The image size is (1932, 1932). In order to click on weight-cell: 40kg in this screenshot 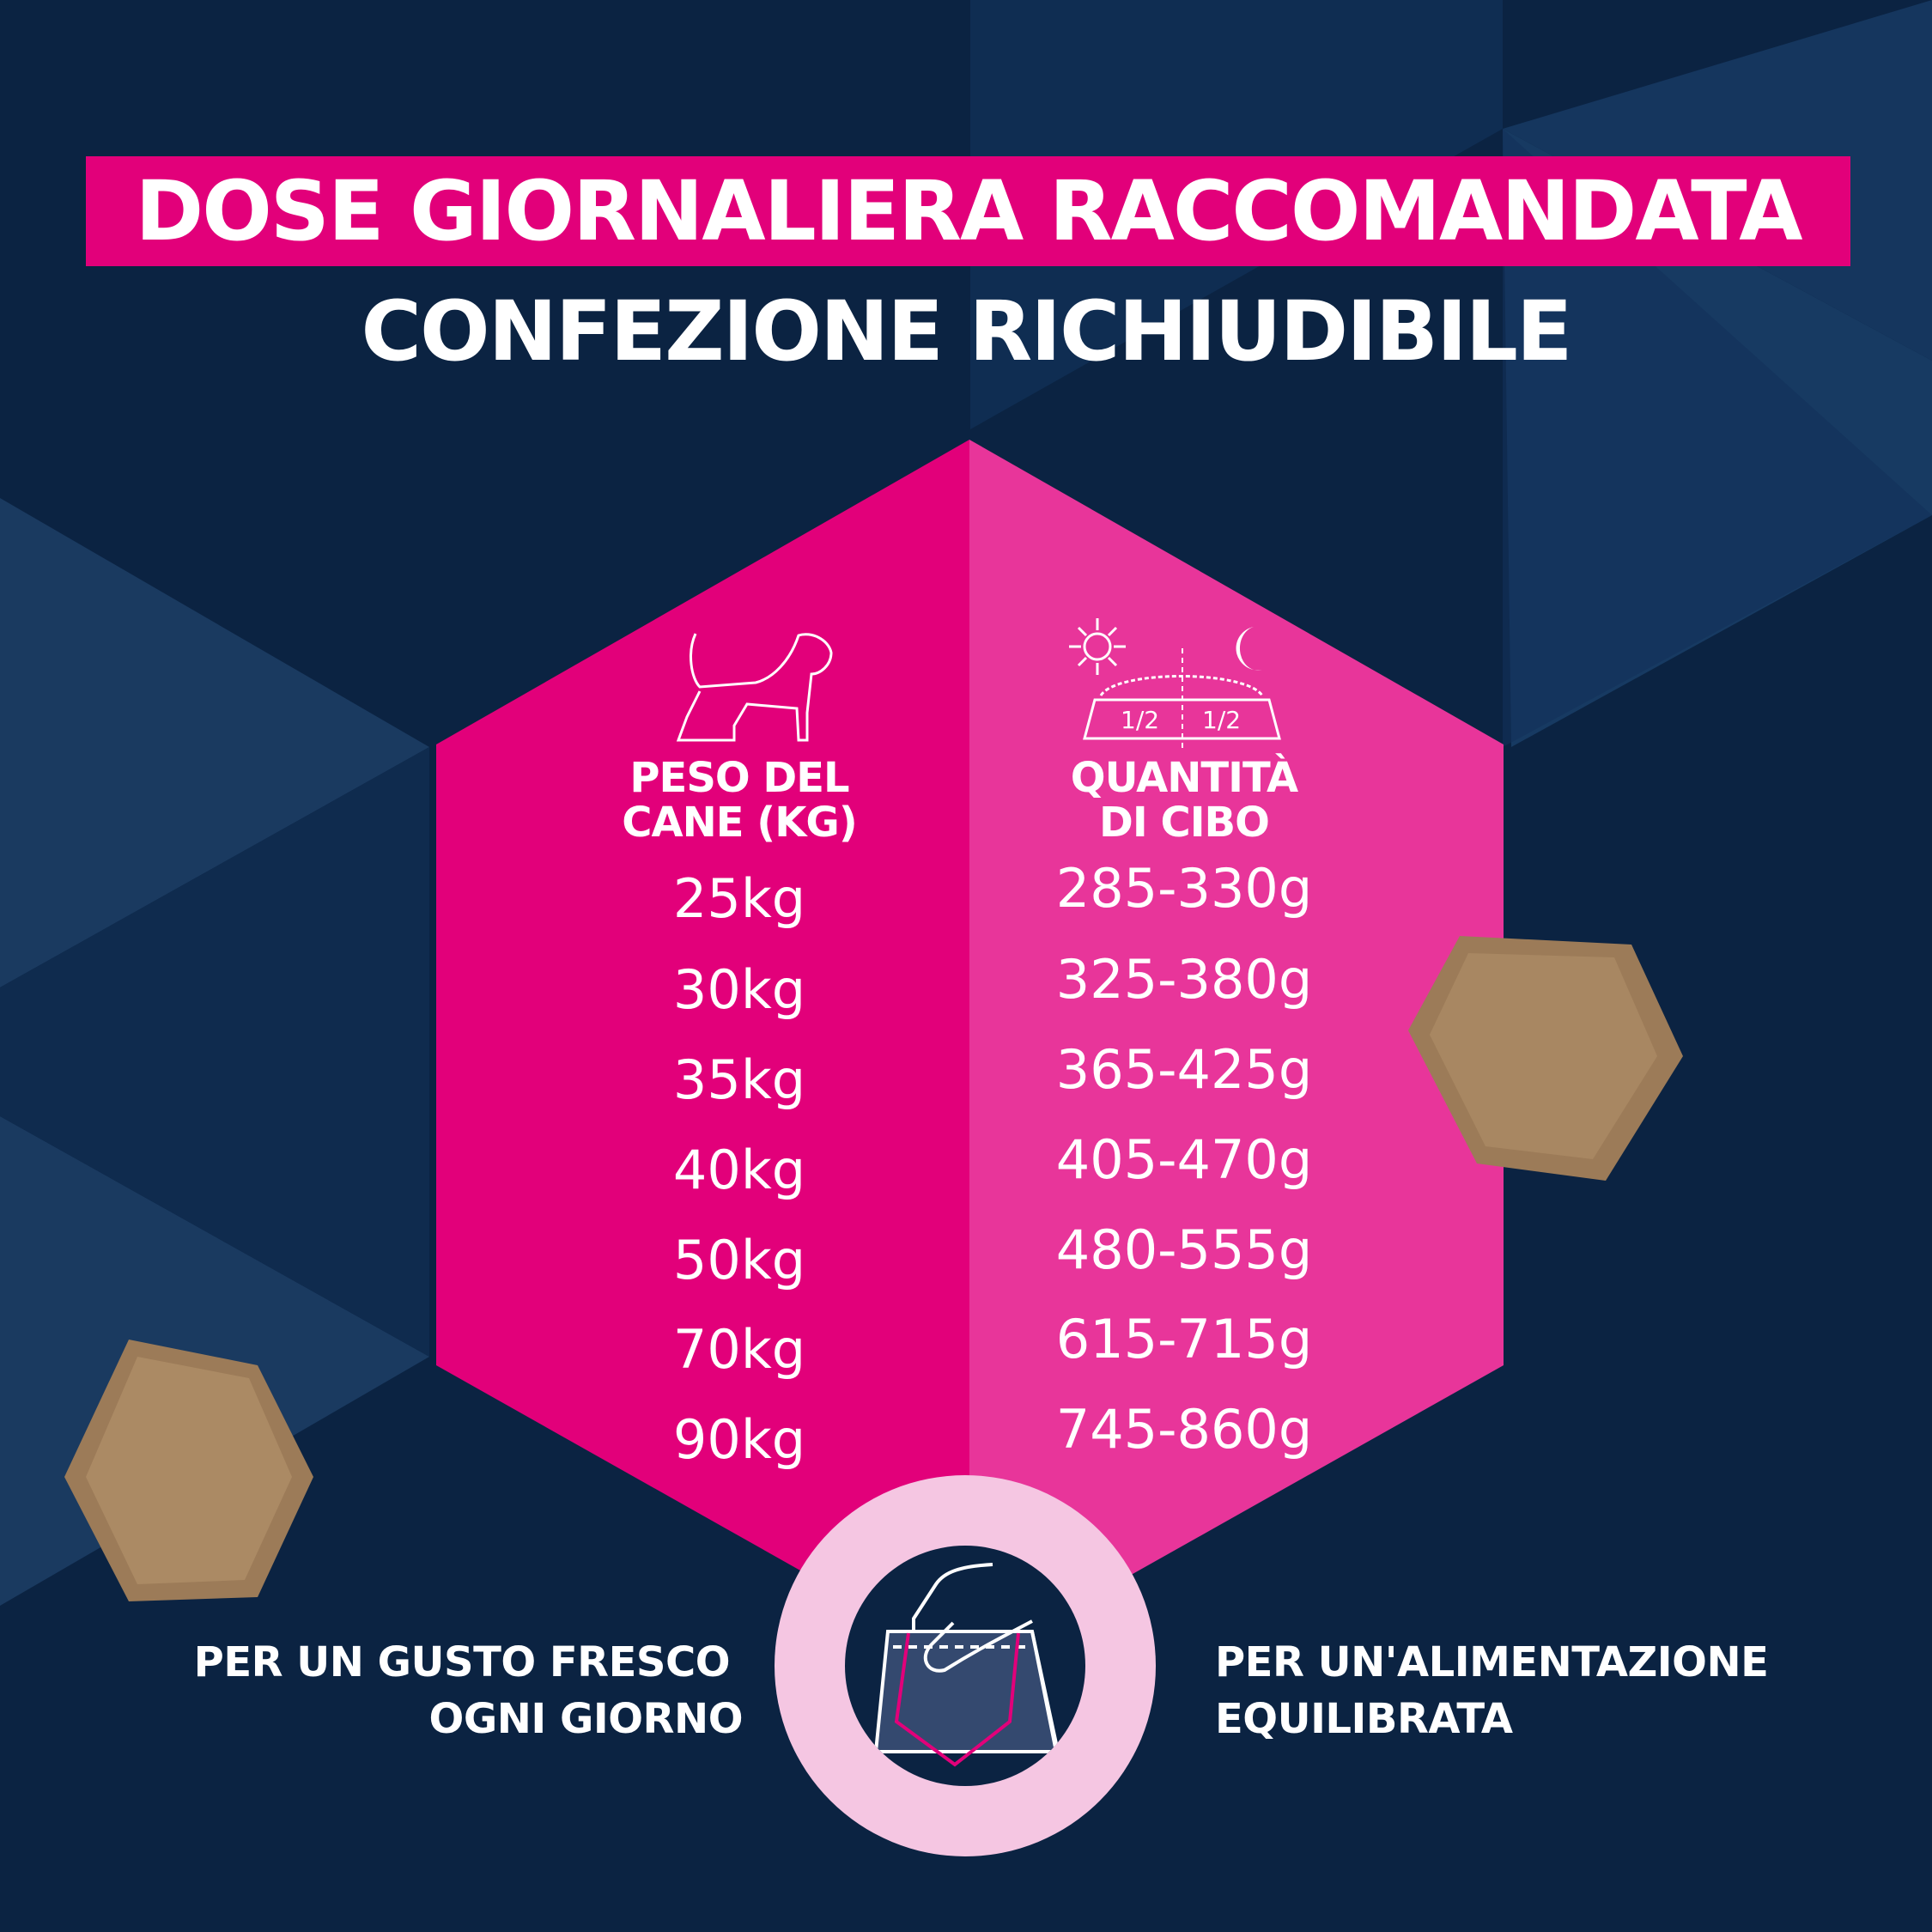, I will do `click(739, 1170)`.